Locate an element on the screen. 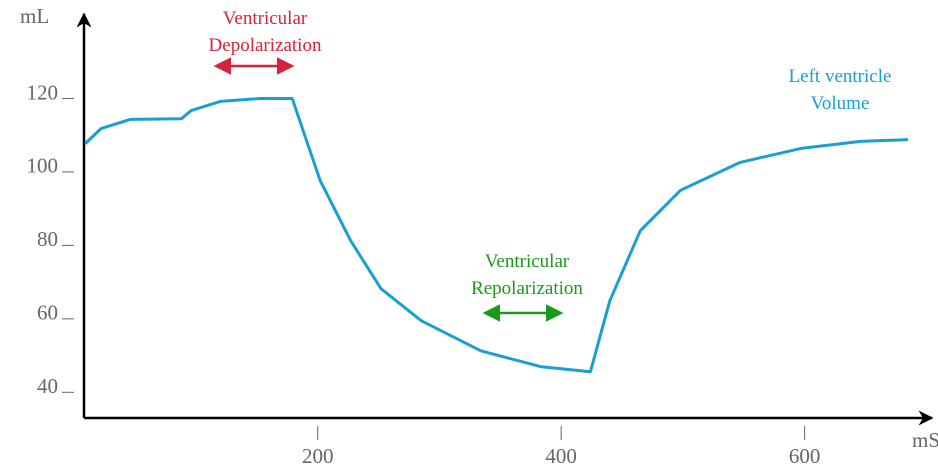 Image resolution: width=938 pixels, height=476 pixels. y-tick-label: 60 is located at coordinates (47, 313).